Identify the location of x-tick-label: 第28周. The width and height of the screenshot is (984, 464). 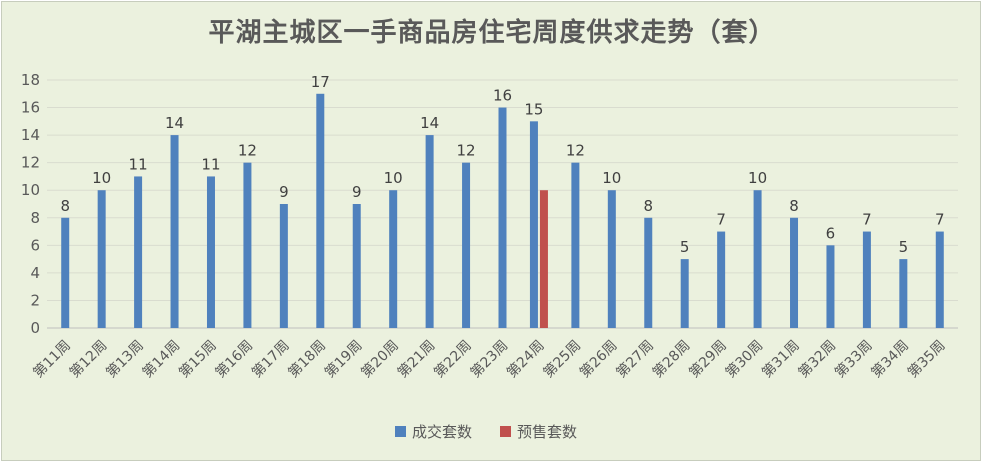
(671, 359).